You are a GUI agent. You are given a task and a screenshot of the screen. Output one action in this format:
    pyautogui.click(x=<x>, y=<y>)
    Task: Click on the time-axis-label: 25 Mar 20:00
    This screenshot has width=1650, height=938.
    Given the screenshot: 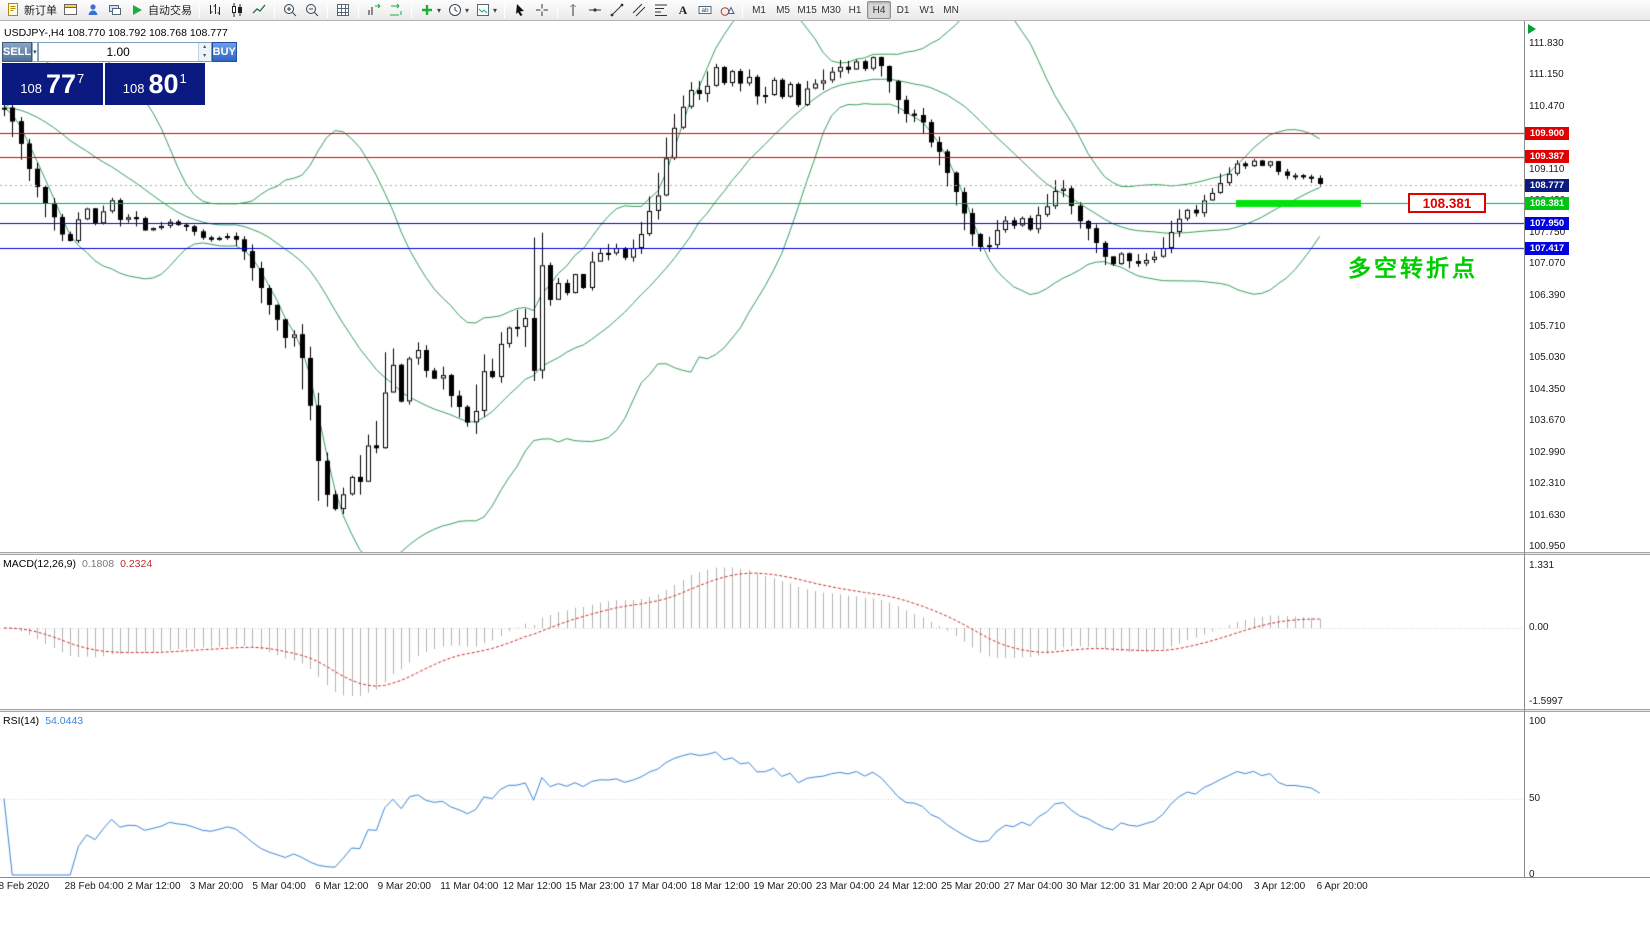 What is the action you would take?
    pyautogui.click(x=970, y=886)
    